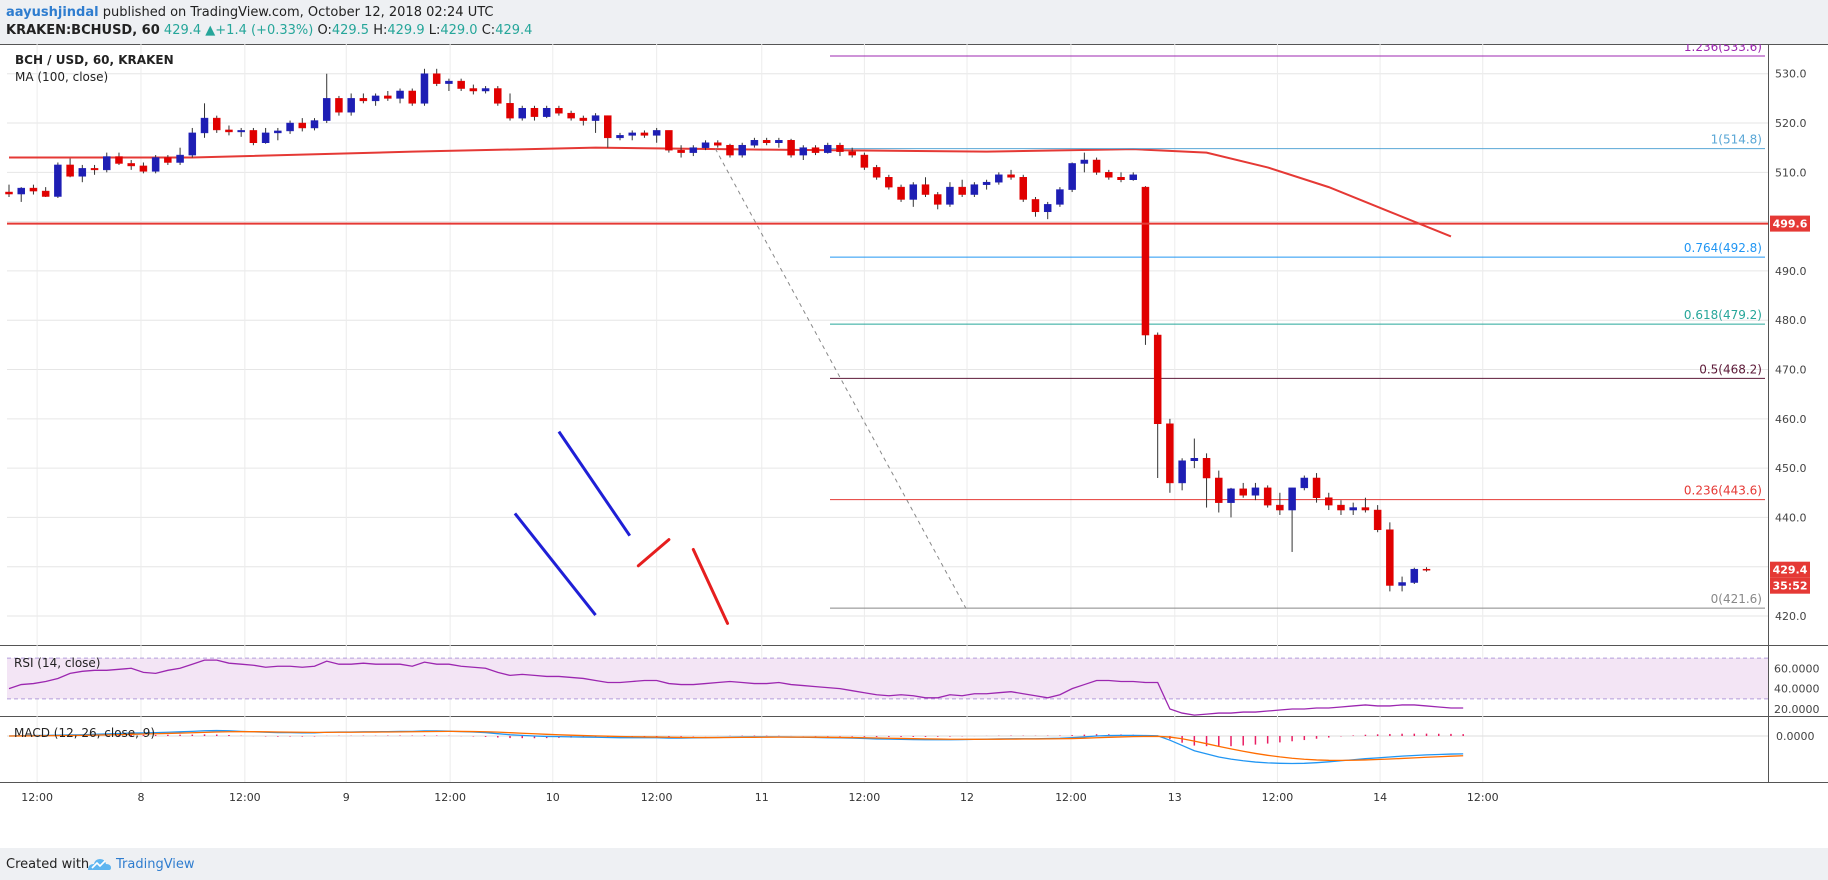 The height and width of the screenshot is (880, 1828). Describe the element at coordinates (1723, 49) in the screenshot. I see `fib-level-label: 1.236(533.6)` at that location.